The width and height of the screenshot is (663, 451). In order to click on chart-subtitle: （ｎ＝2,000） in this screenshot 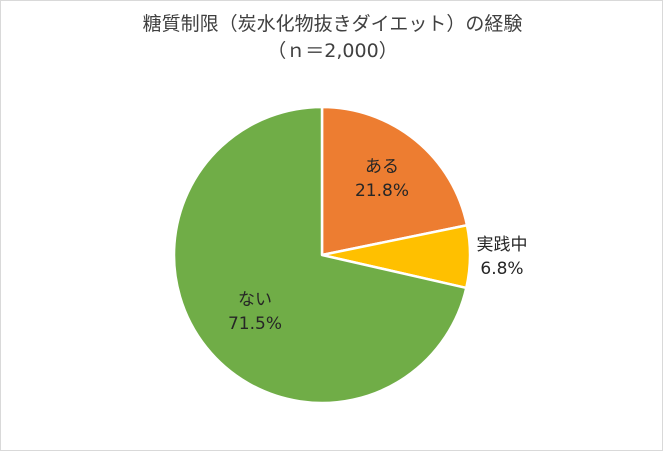, I will do `click(332, 51)`.